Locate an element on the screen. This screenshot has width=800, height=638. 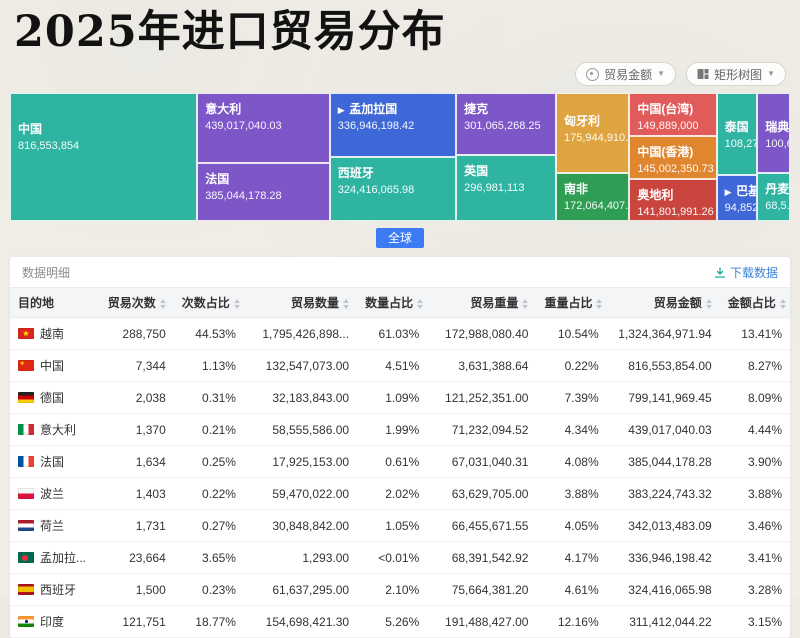
treemap-node: 中国(台湾) 149,889,000 is located at coordinates (673, 114).